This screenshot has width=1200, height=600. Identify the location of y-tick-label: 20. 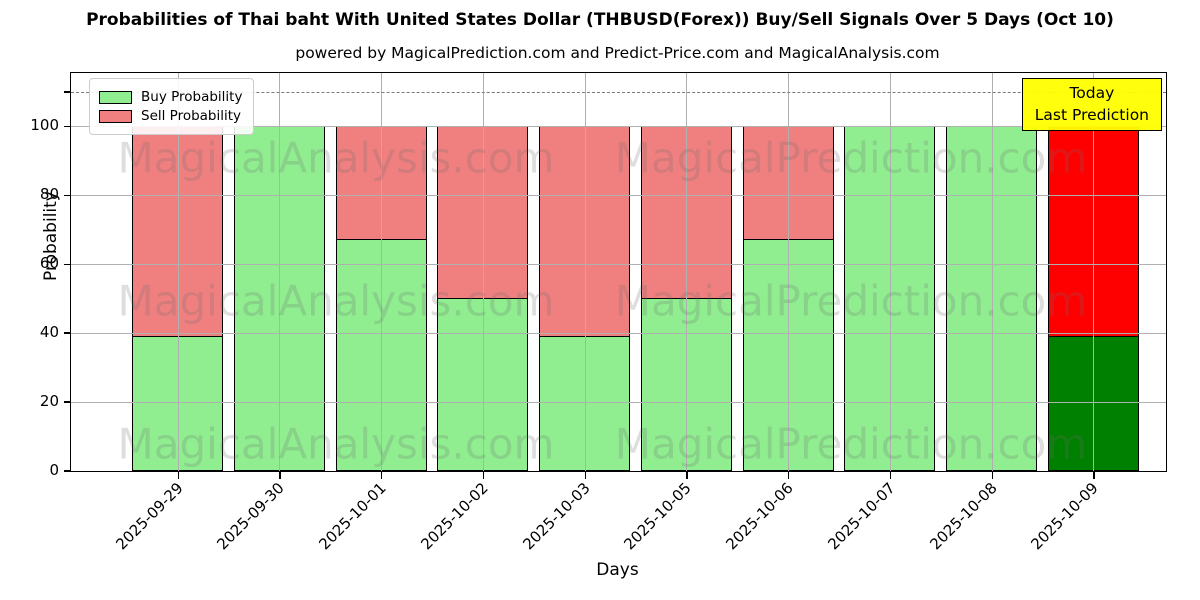
(49, 401).